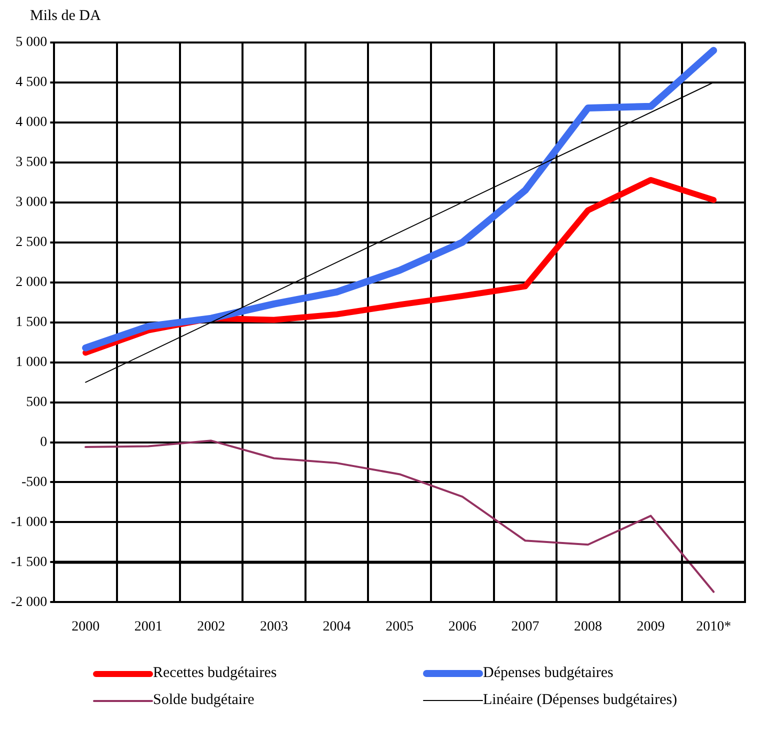  I want to click on y-tick-label: 1 500, so click(32, 322).